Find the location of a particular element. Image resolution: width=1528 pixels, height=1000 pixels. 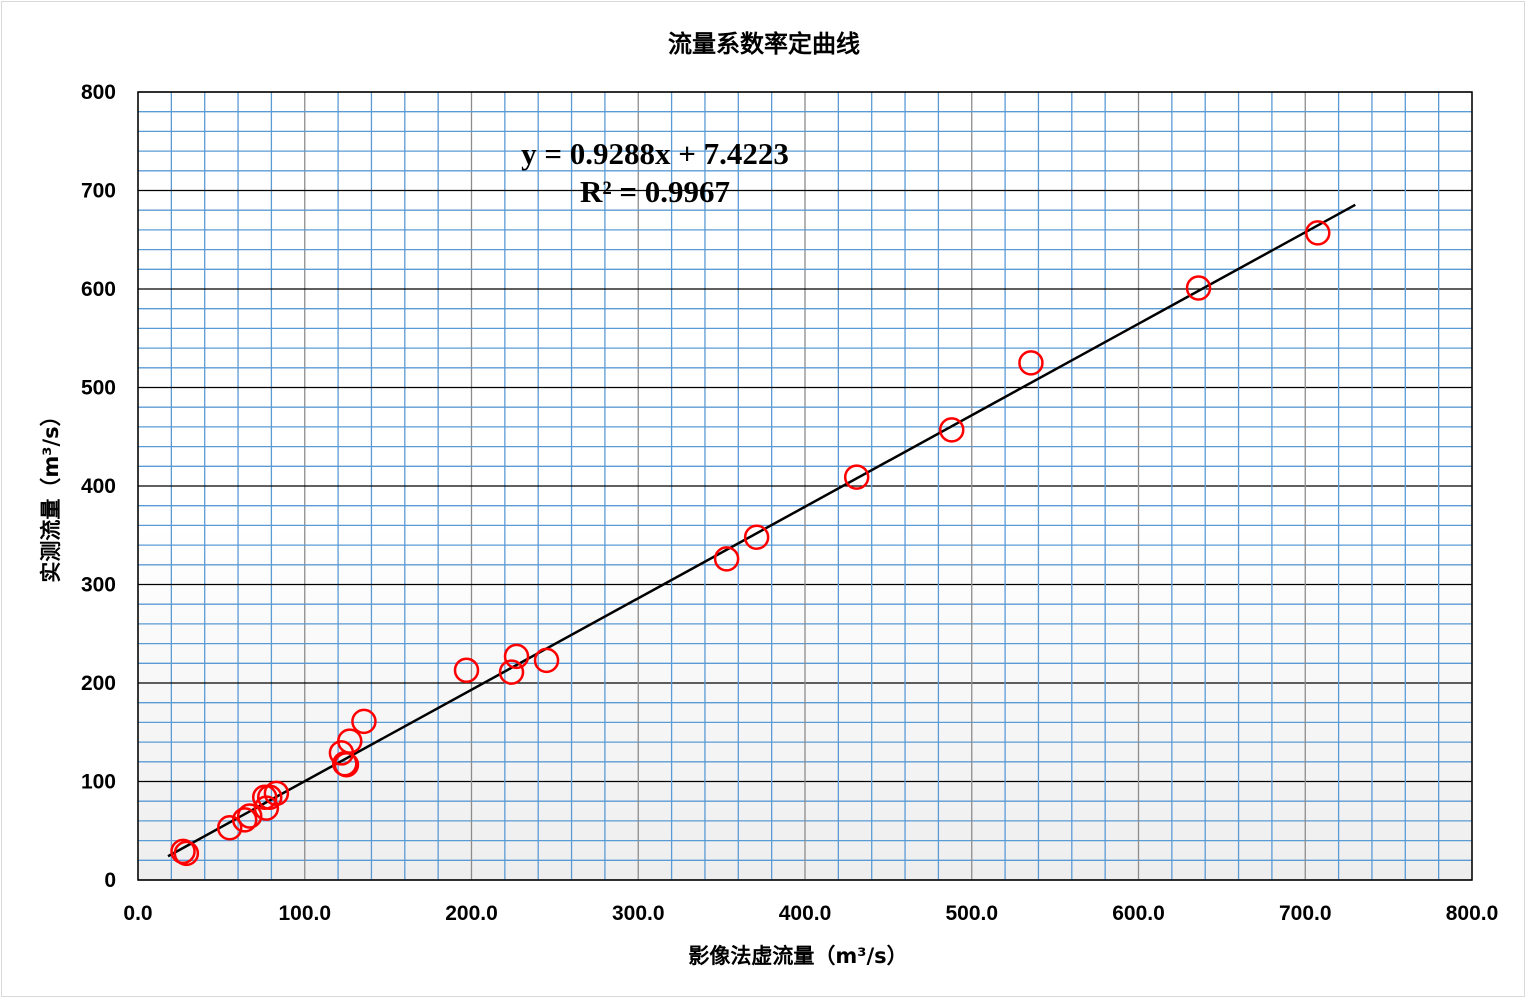

x-tick-label: 500.0 is located at coordinates (971, 913).